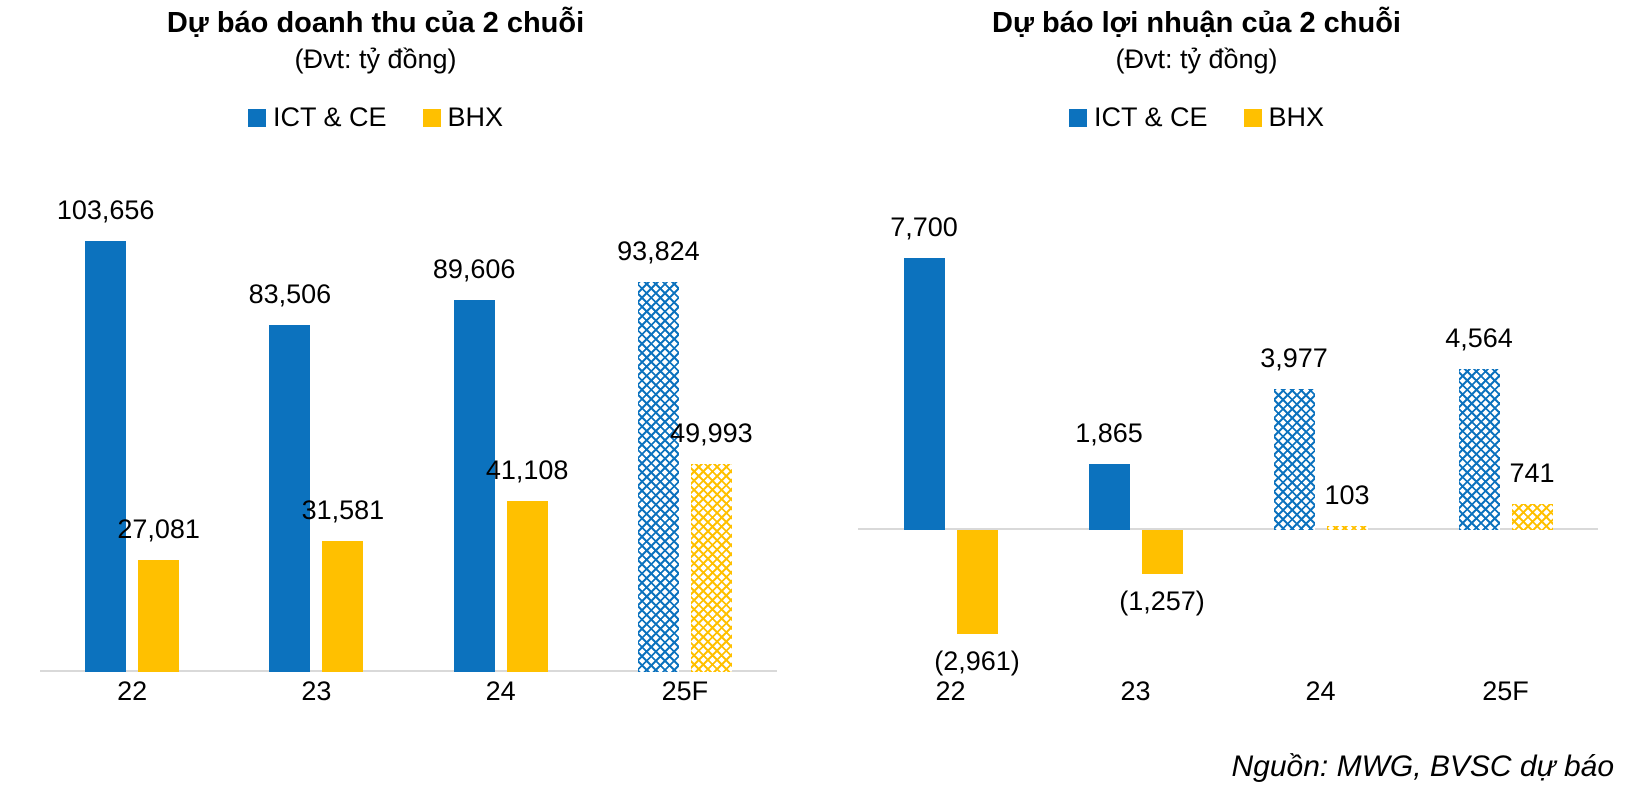 The height and width of the screenshot is (809, 1642). I want to click on chart-title: Dự báo lợi nhuận của 2 chuỗi, so click(1196, 23).